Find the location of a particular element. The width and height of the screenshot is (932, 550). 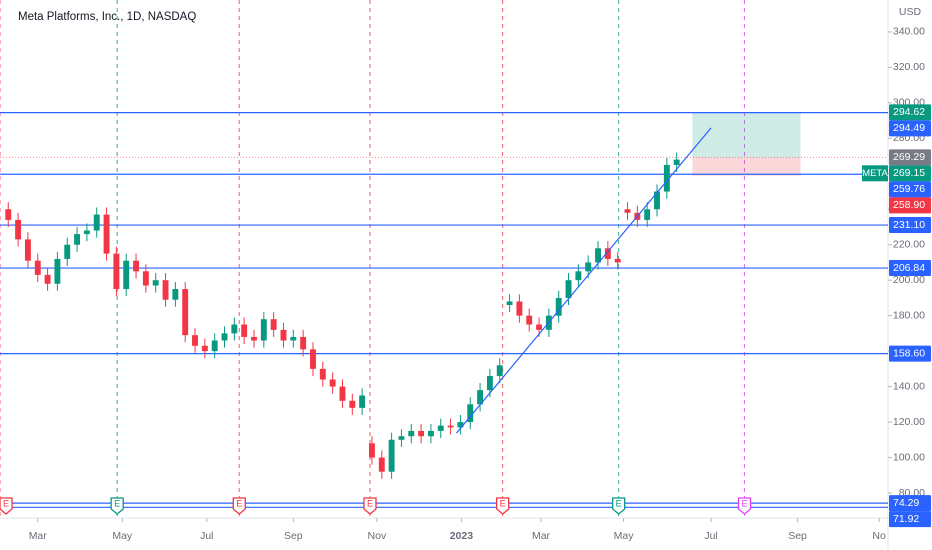

x-tick-label: No is located at coordinates (879, 536).